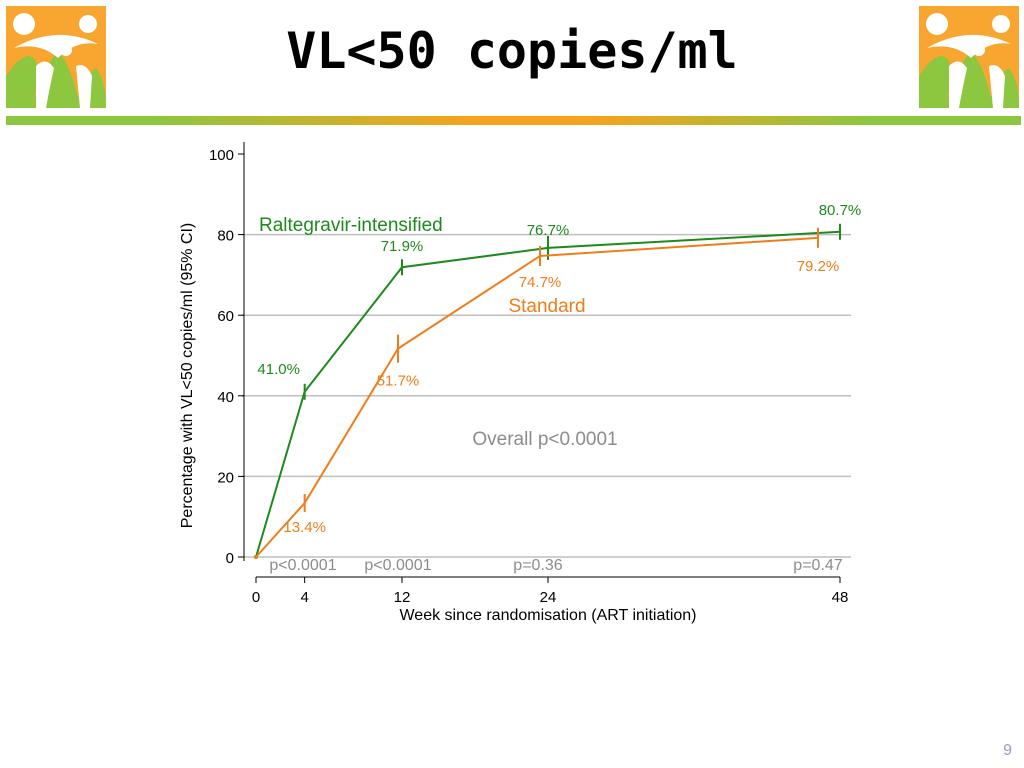 The image size is (1024, 768). I want to click on data-label: 13.4%, so click(304, 527).